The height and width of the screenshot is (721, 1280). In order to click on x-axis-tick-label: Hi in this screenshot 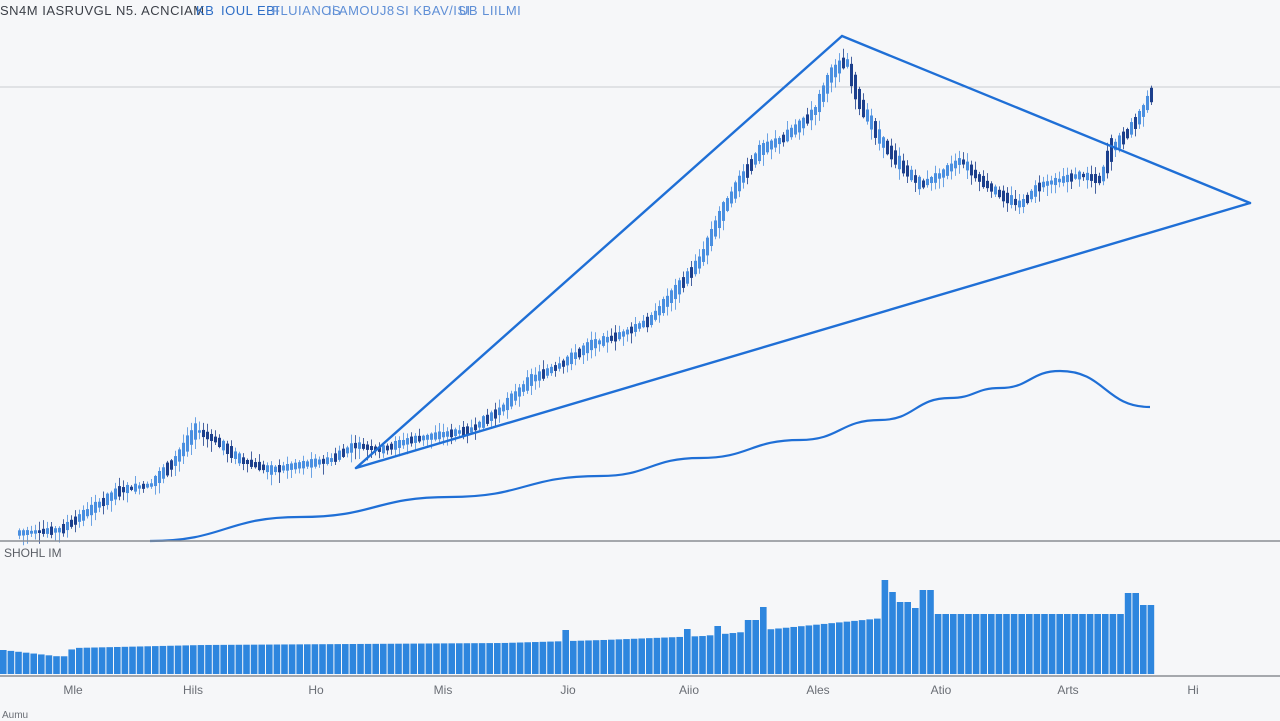, I will do `click(1193, 690)`.